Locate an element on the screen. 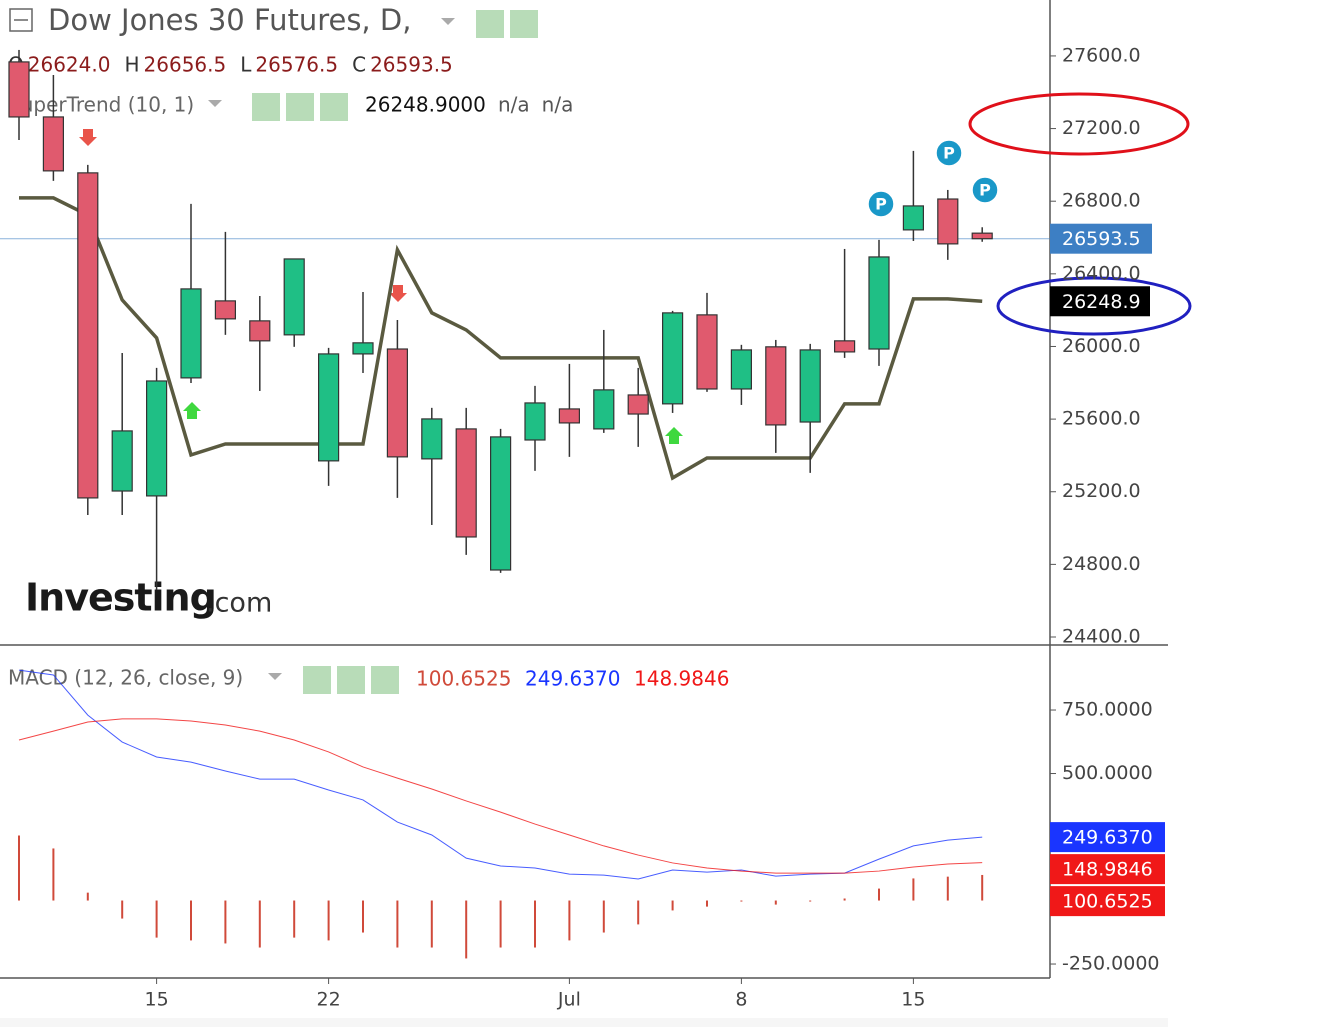  chart-title: Dow Jones 30 Futures, D, is located at coordinates (229, 20).